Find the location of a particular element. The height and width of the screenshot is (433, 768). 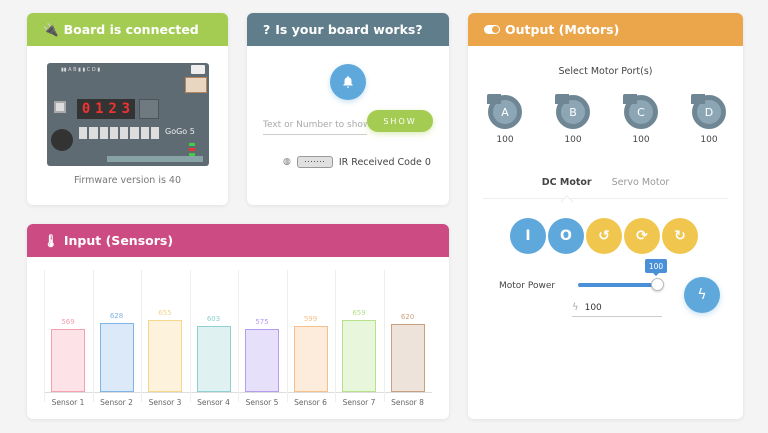

board-leds is located at coordinates (192, 149).